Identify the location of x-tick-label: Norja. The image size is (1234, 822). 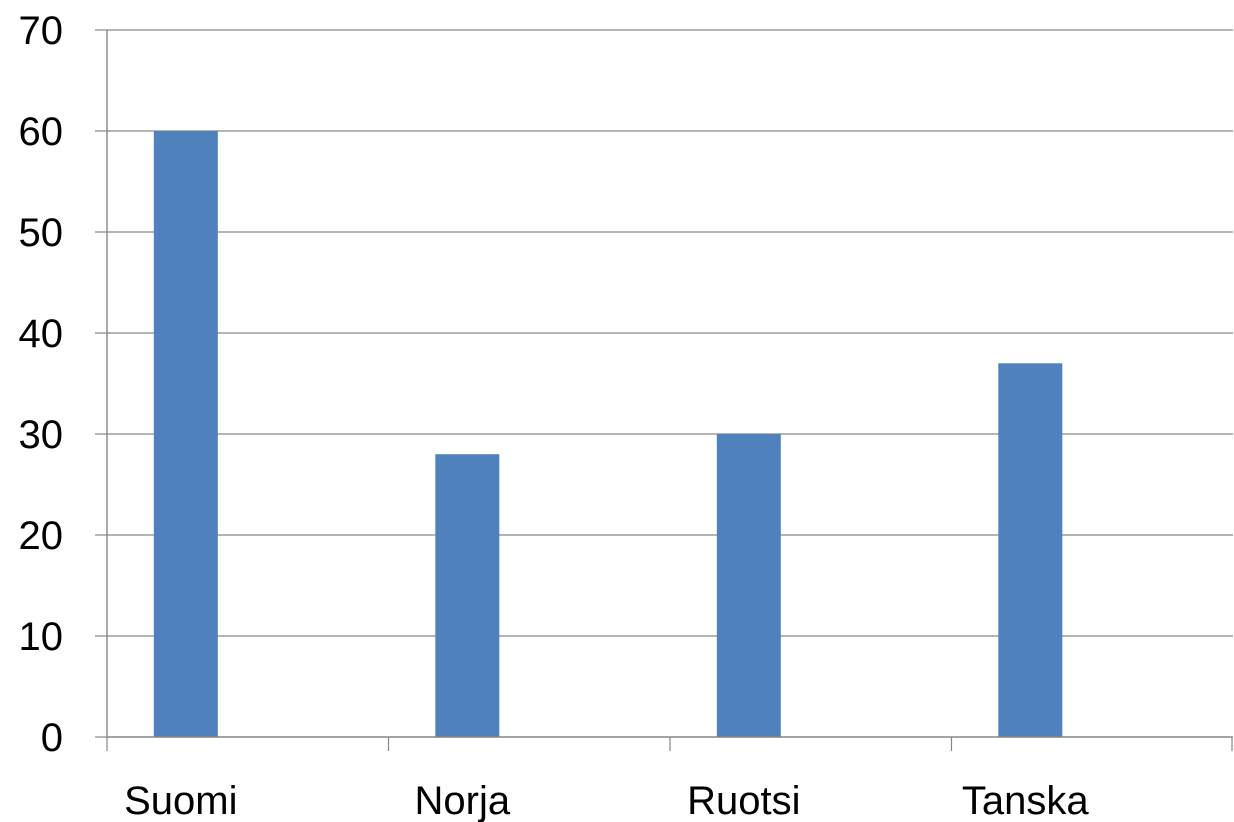
(462, 800).